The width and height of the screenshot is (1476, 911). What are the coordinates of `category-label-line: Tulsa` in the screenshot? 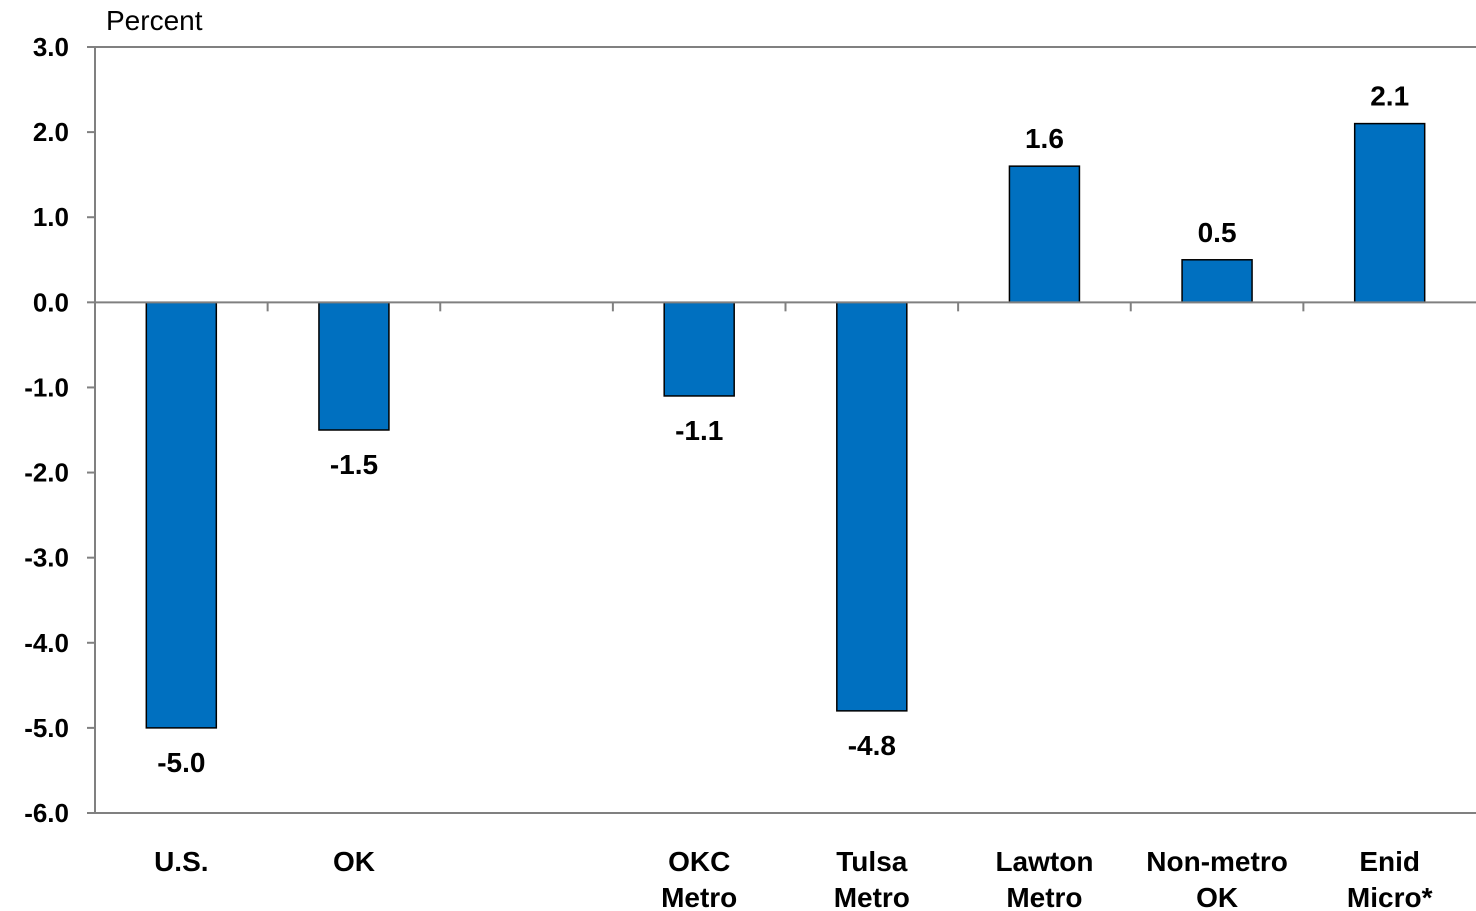 It's located at (871, 861).